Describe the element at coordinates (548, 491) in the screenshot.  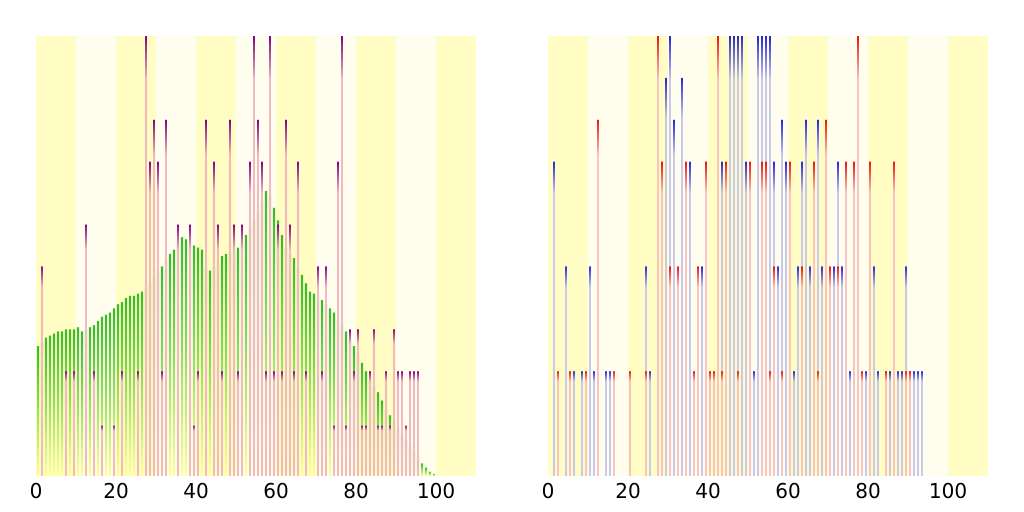
I see `x-tick-label: 0` at that location.